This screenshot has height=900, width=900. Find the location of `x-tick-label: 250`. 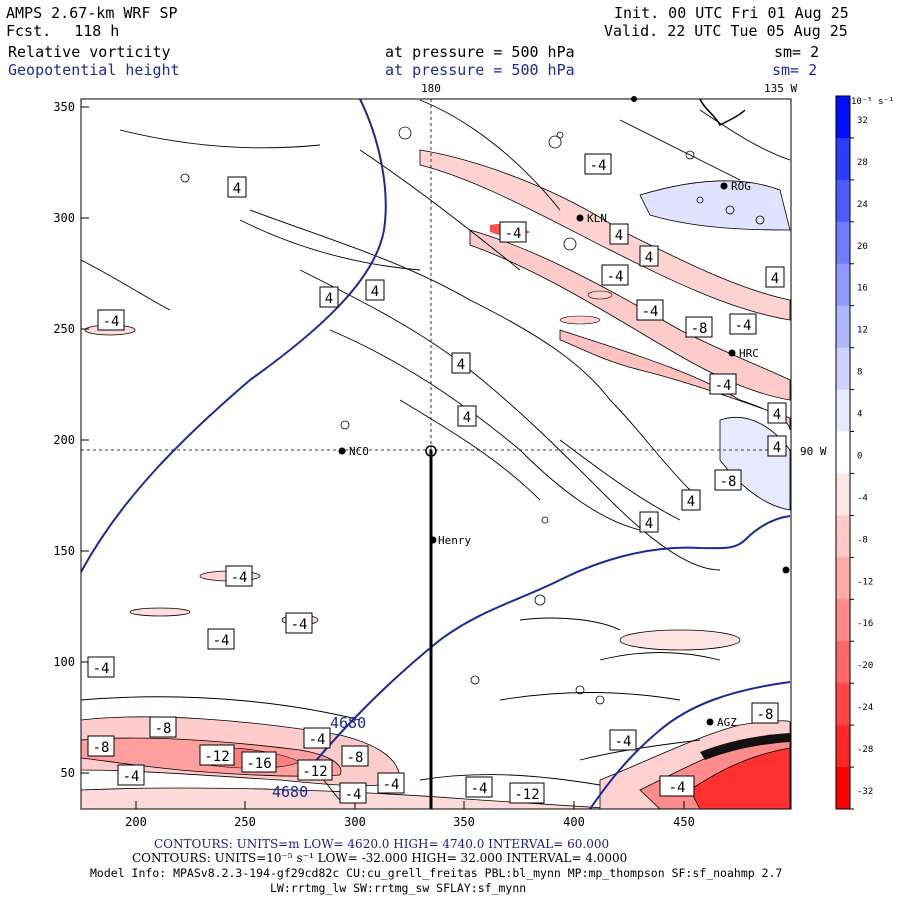

x-tick-label: 250 is located at coordinates (245, 822).